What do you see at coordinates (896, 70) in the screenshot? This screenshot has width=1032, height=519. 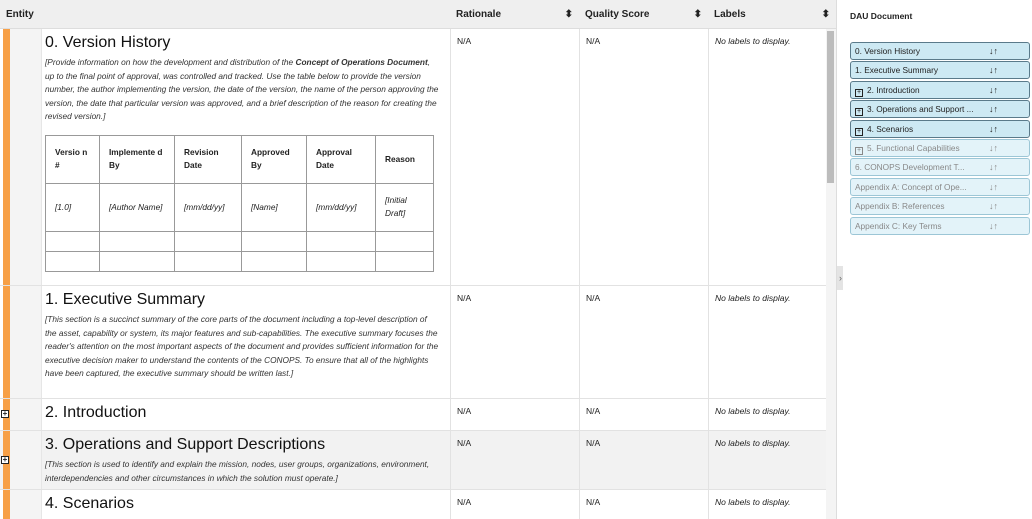 I see `outline-label: 1. Executive Summary` at bounding box center [896, 70].